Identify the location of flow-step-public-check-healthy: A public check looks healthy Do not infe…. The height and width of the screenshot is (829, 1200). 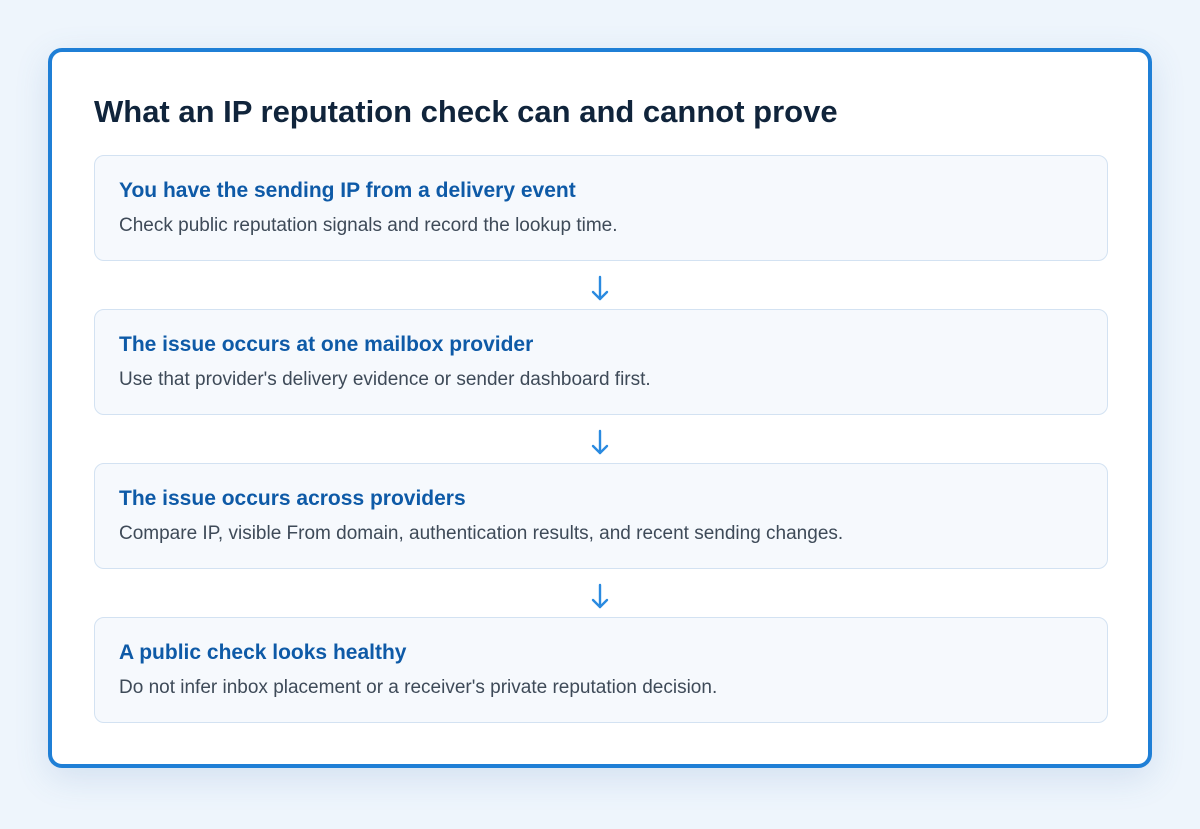
(601, 670).